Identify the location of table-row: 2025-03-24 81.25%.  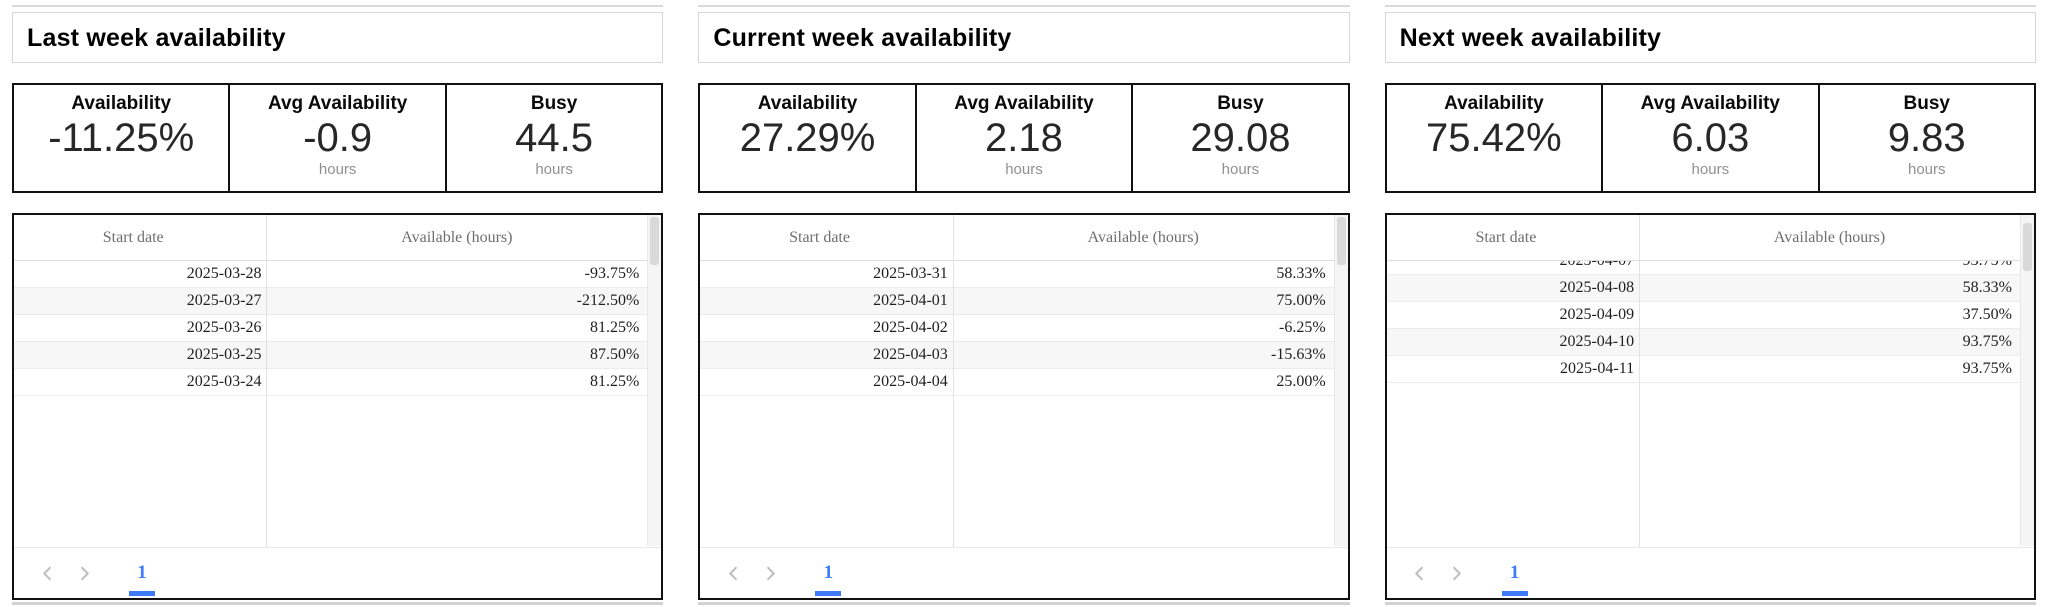
(338, 382).